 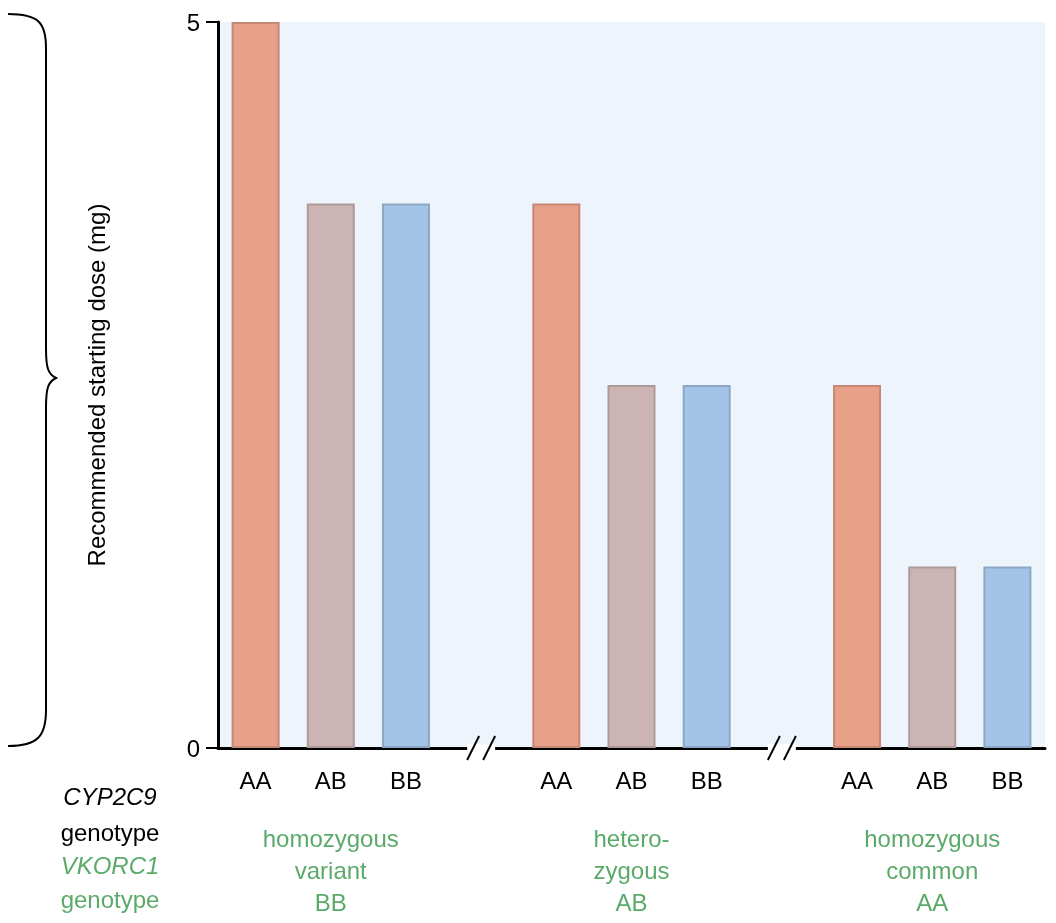 What do you see at coordinates (110, 882) in the screenshot?
I see `text: VKORC1 genotype` at bounding box center [110, 882].